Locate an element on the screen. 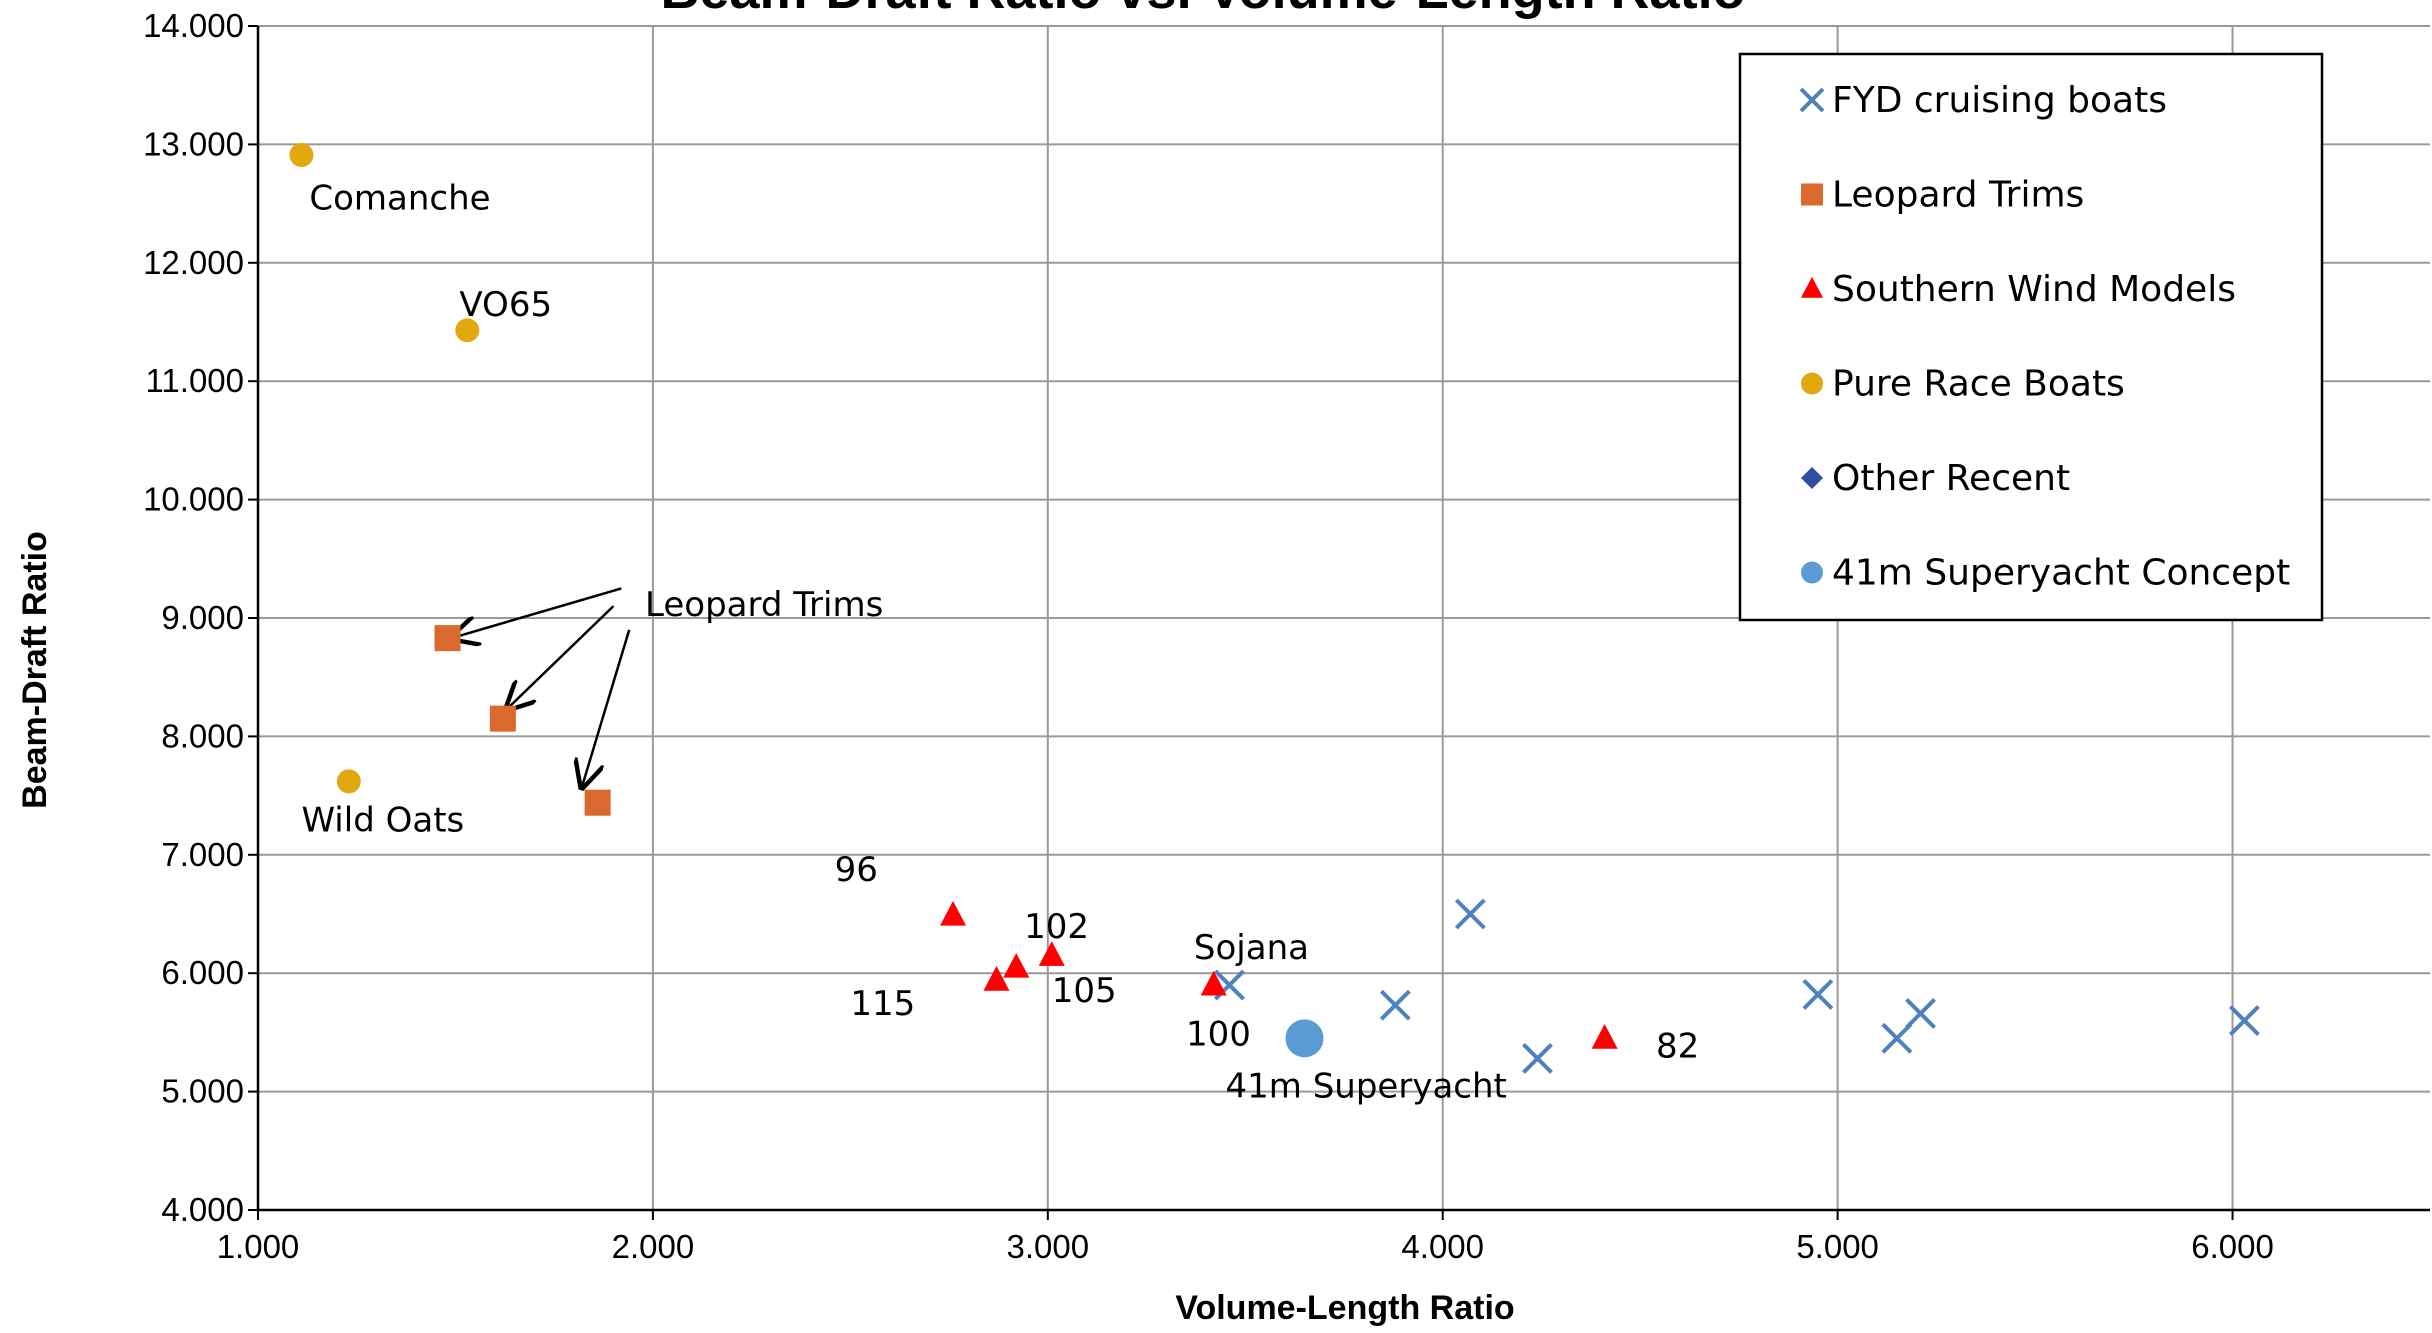 The image size is (2432, 1333). x-tick-label: 3.000 is located at coordinates (1048, 1246).